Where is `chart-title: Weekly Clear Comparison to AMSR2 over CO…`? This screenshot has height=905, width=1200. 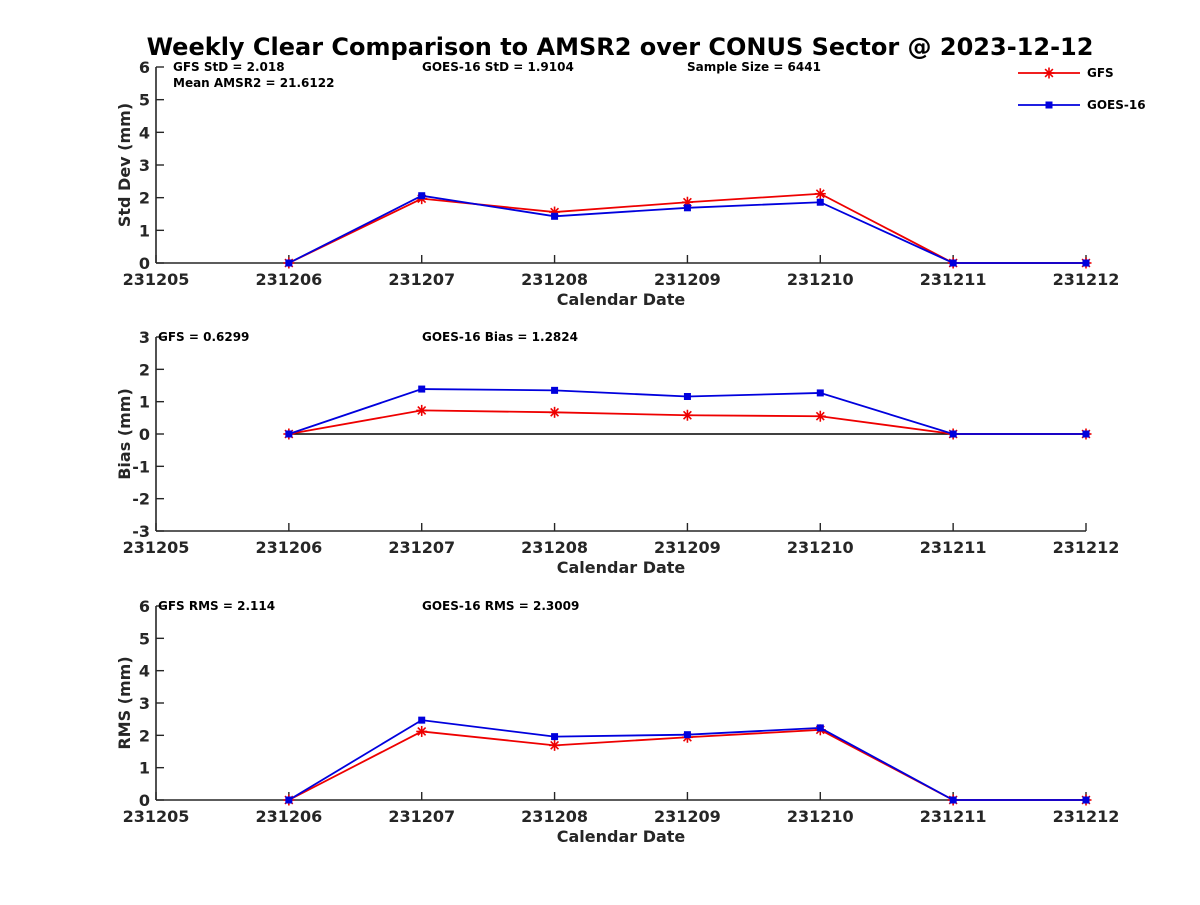
chart-title: Weekly Clear Comparison to AMSR2 over CO… is located at coordinates (620, 47).